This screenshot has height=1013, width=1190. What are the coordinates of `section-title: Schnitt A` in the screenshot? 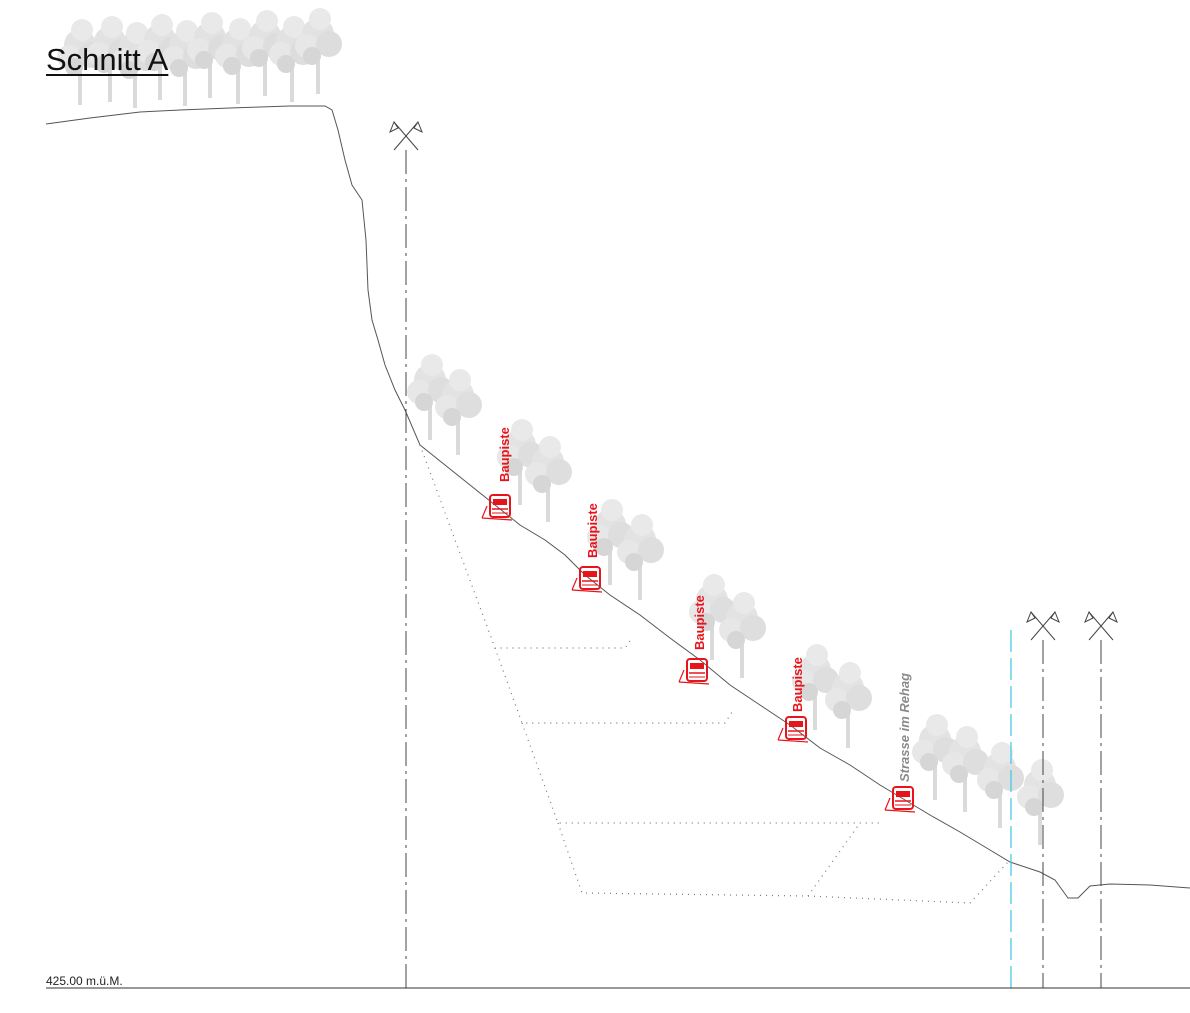 It's located at (107, 59).